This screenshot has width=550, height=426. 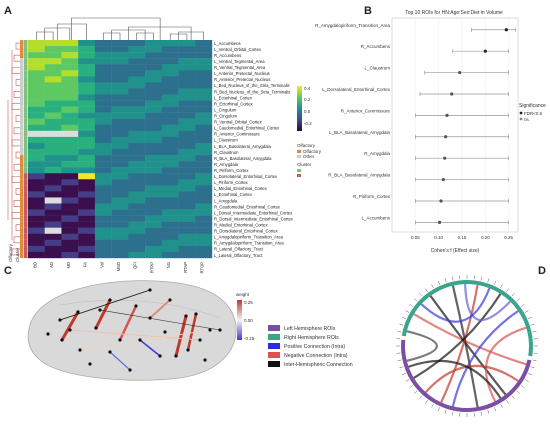 I want to click on brain-connection, so click(x=105, y=305).